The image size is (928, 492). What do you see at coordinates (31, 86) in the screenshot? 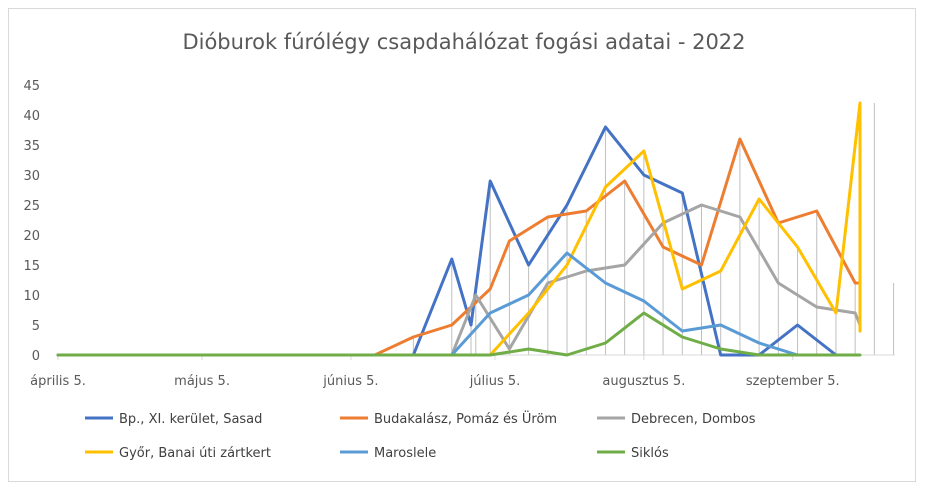
I see `y-tick-label: 45` at bounding box center [31, 86].